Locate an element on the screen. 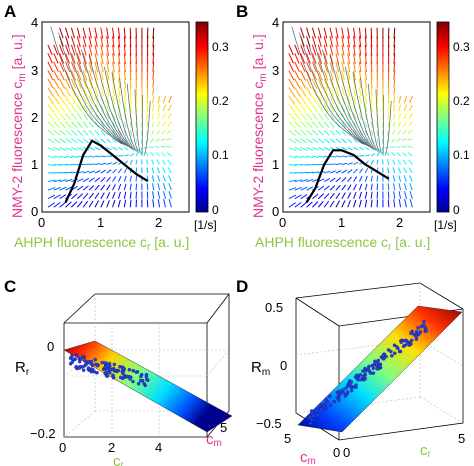  panel-b-cb-tick-3: 0.3 is located at coordinates (461, 47).